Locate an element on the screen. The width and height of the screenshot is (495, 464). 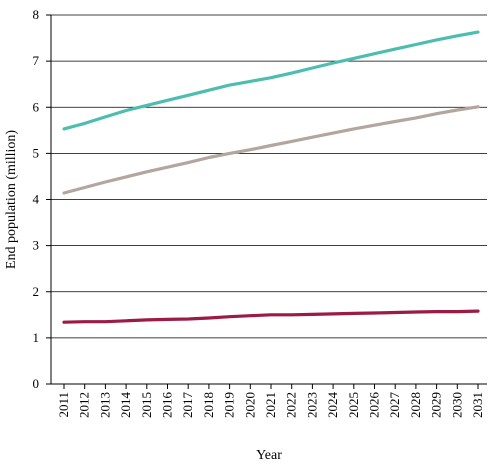
y-axis-ticks: 0 1 2 3 4 5 6 7 8 is located at coordinates (42, 199).